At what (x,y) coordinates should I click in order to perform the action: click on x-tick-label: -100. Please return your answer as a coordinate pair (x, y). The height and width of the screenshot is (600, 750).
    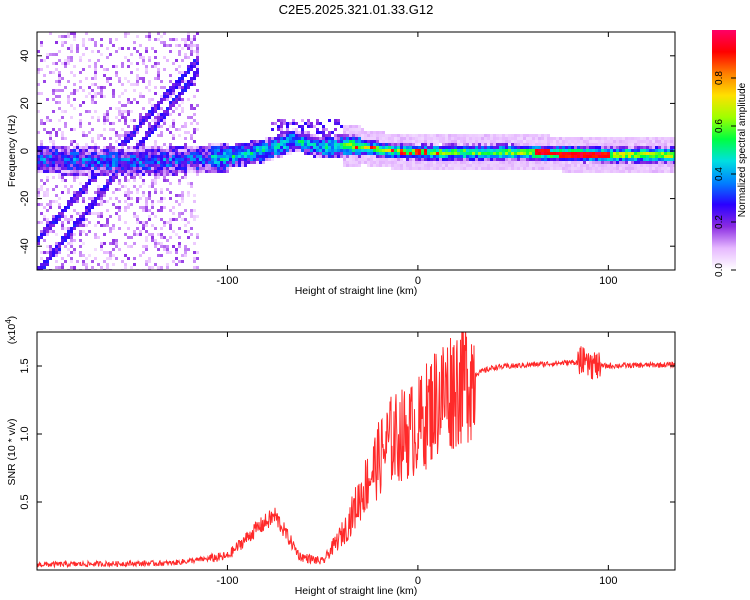
    Looking at the image, I should click on (227, 281).